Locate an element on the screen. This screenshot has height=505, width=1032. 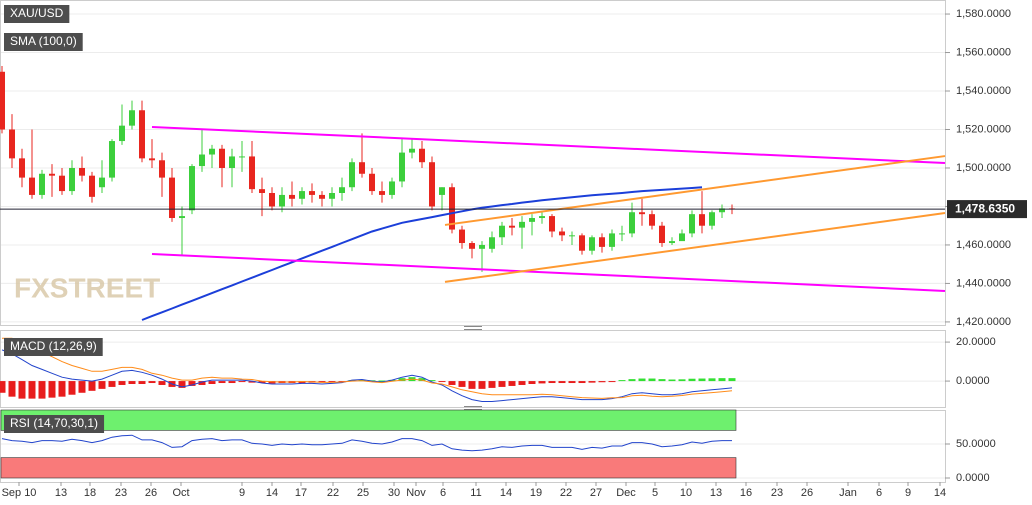
x-tick-label: 16 is located at coordinates (746, 493).